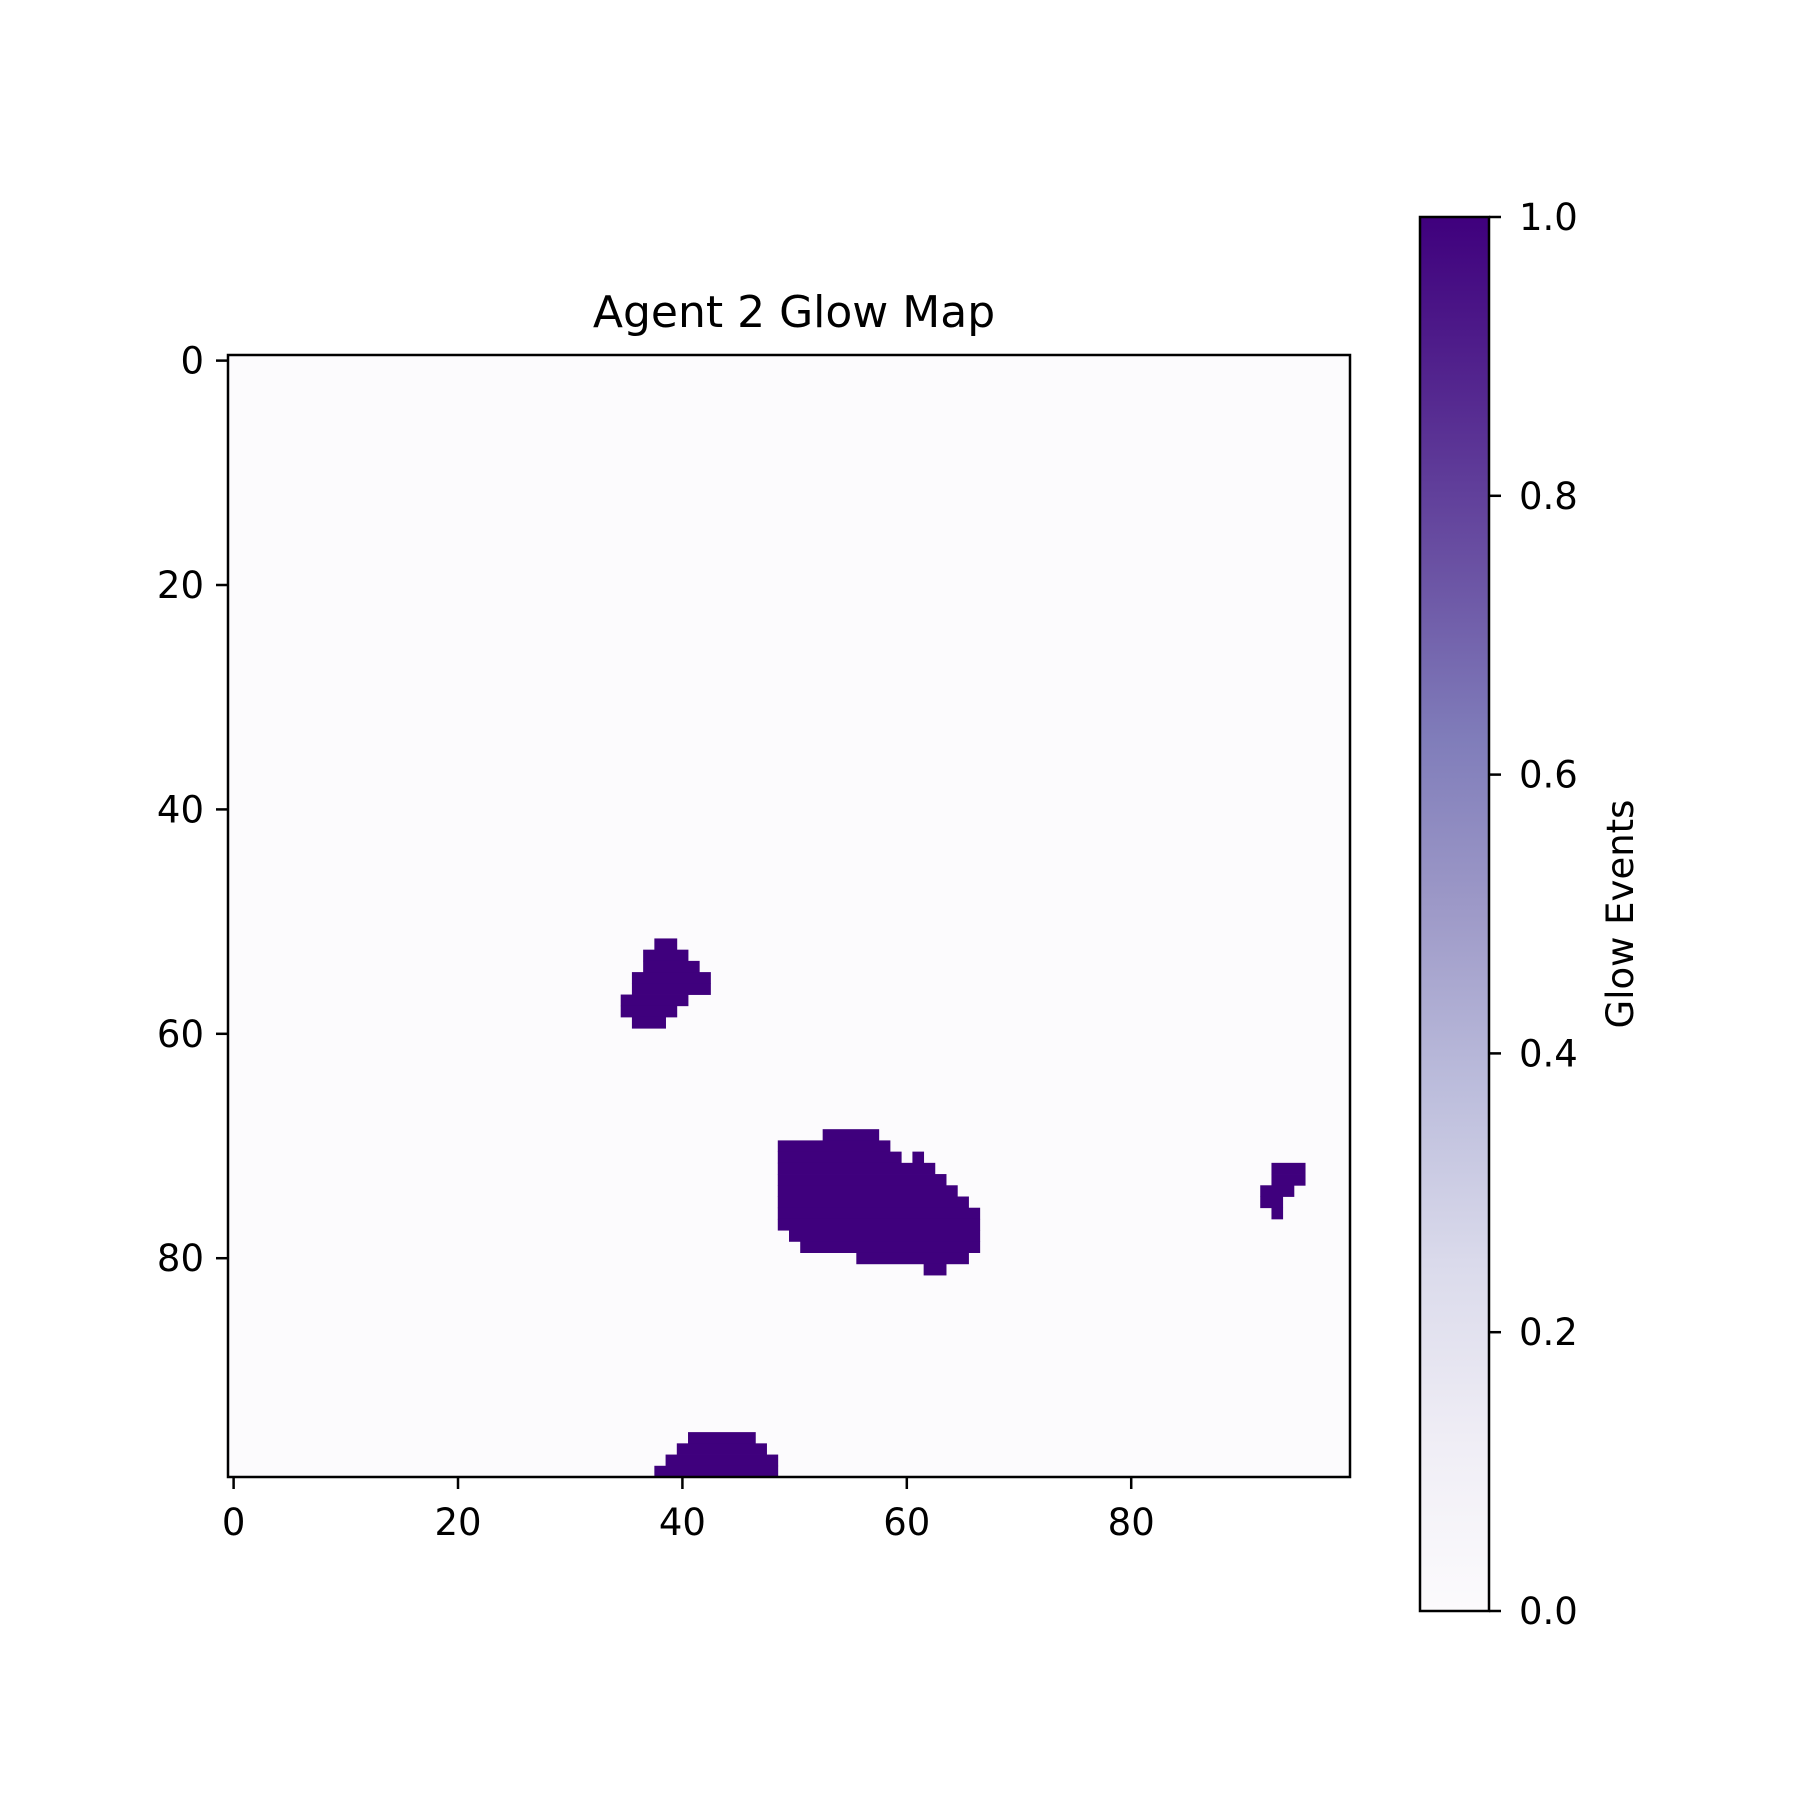 This screenshot has height=1800, width=1800. Describe the element at coordinates (682, 1522) in the screenshot. I see `x-tick-label: 40` at that location.